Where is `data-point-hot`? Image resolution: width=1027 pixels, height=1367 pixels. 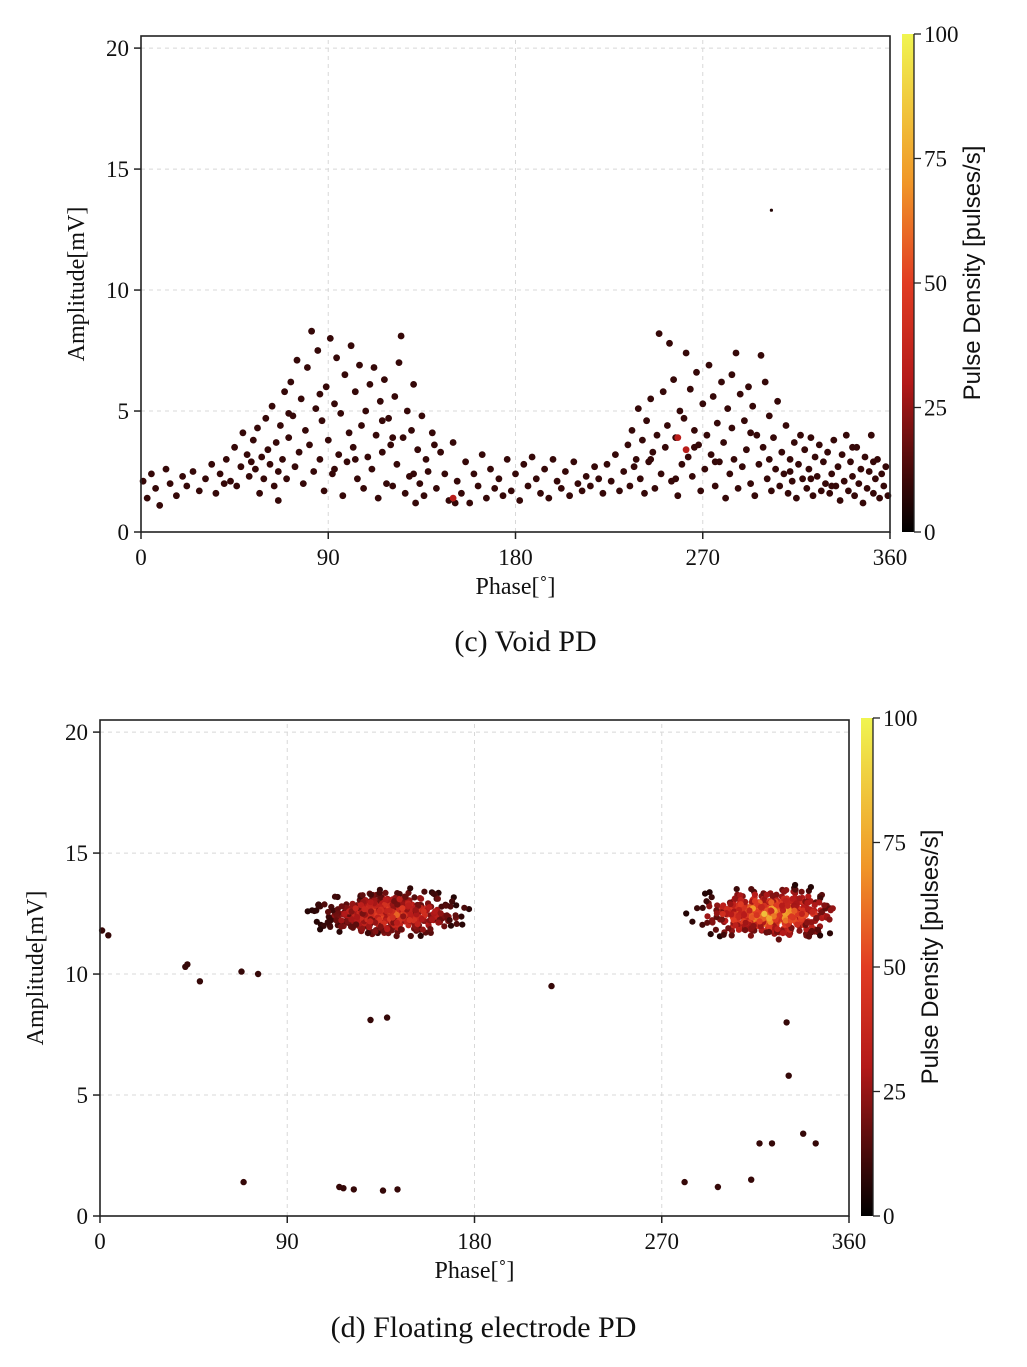
data-point-hot is located at coordinates (678, 437).